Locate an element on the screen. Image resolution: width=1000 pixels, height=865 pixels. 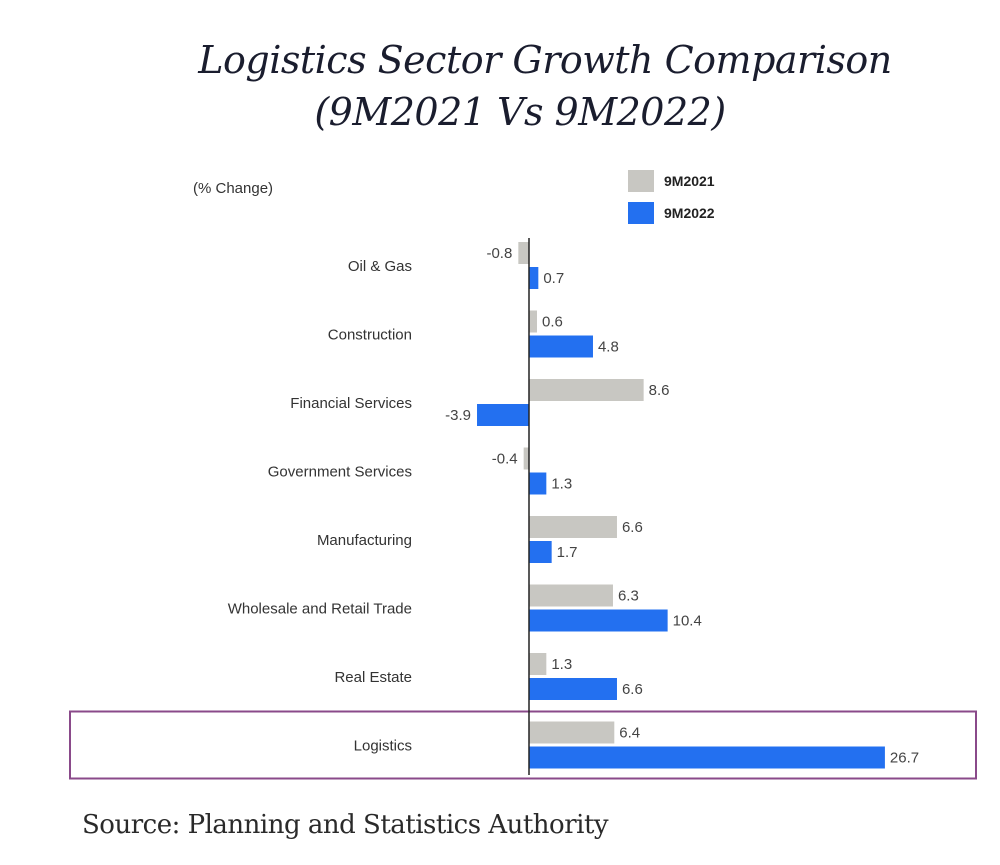
category-label-manufacturing: Manufacturing is located at coordinates (364, 540).